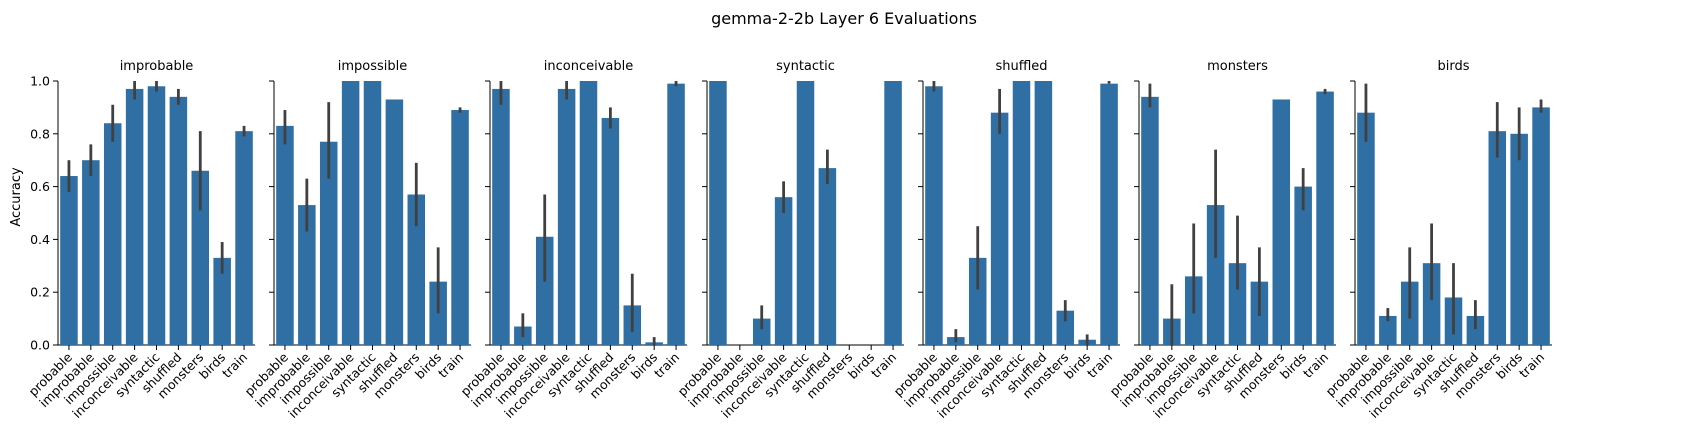 Image resolution: width=1688 pixels, height=440 pixels. I want to click on y-tick-label: 0.8, so click(40, 133).